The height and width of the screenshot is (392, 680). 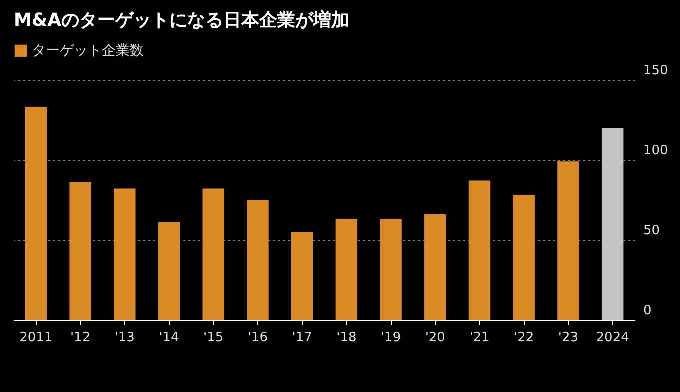 I want to click on x-tick-label: '13, so click(x=124, y=338).